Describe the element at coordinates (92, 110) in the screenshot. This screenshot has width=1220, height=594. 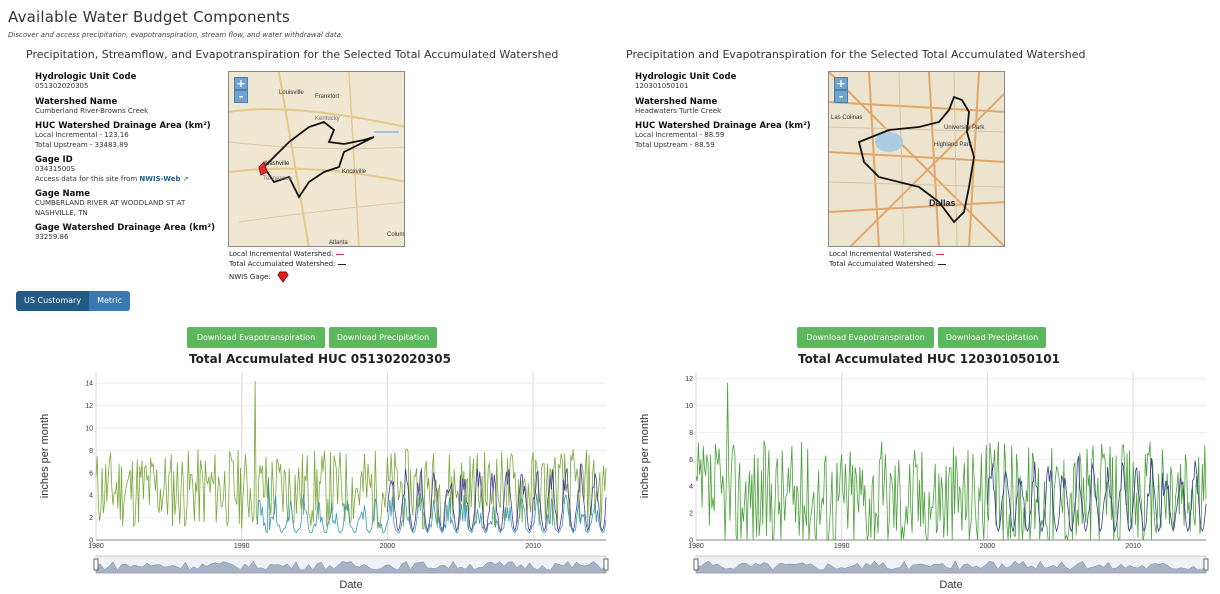
I see `watershed-value: Cumberland River-Browns Creek` at that location.